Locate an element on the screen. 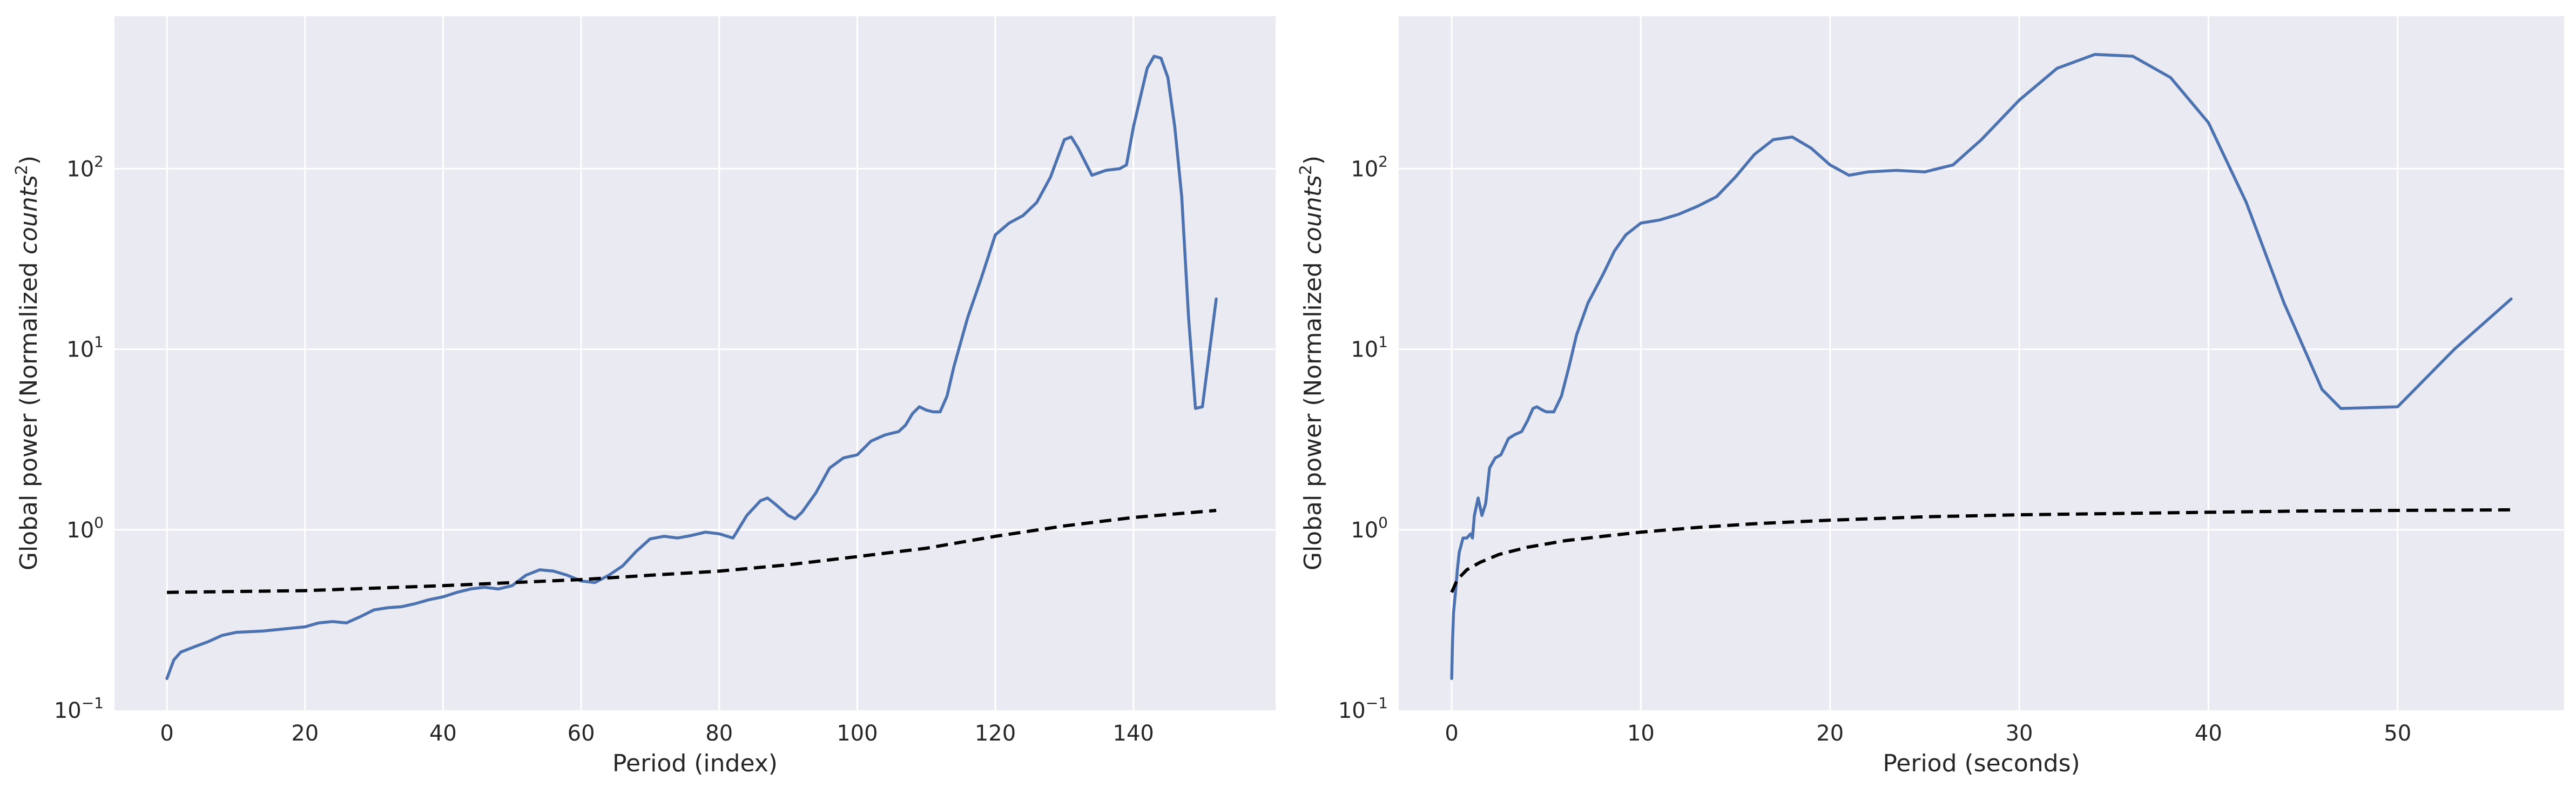  x-tick-label: 60 is located at coordinates (581, 733).